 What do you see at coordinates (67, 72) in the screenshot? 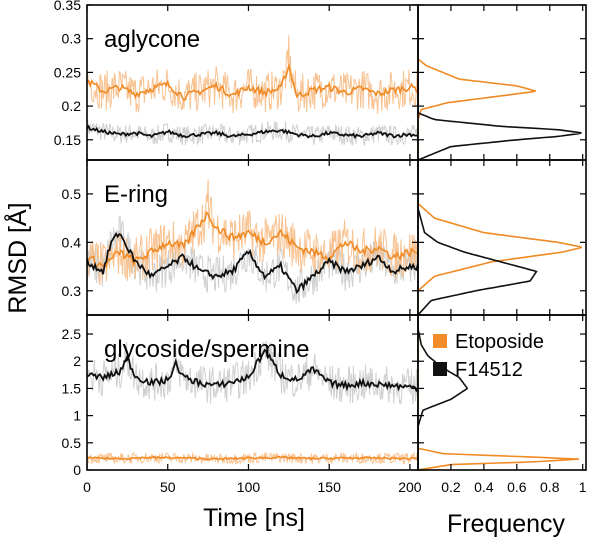
I see `y-tick-label: 0.25` at bounding box center [67, 72].